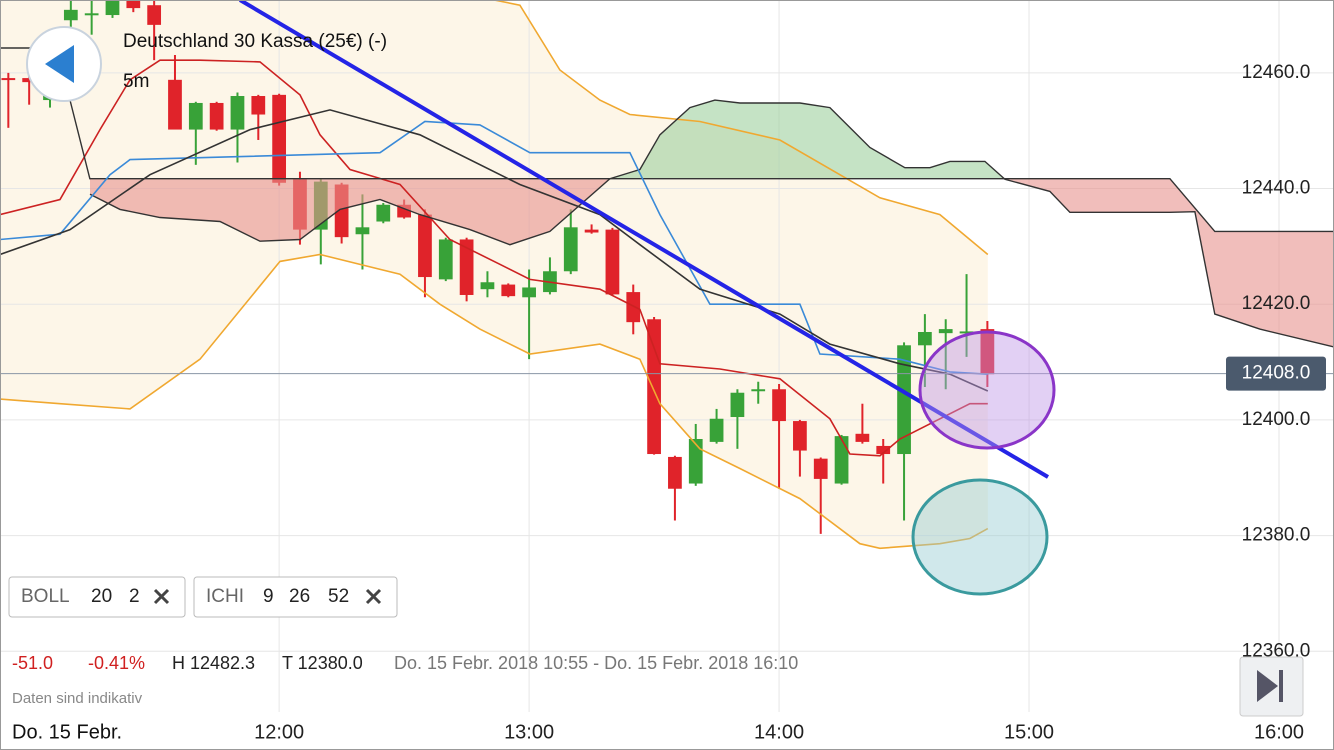  I want to click on last-price-box, so click(1276, 373).